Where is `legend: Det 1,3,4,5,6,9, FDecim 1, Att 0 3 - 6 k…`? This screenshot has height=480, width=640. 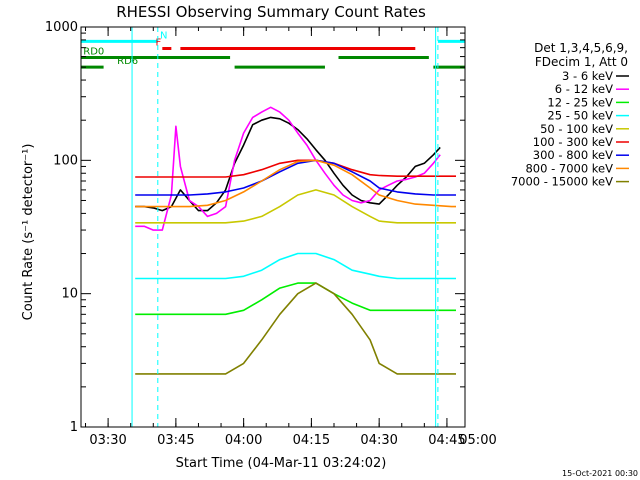 legend: Det 1,3,4,5,6,9, FDecim 1, Att 0 3 - 6 k… is located at coordinates (570, 115).